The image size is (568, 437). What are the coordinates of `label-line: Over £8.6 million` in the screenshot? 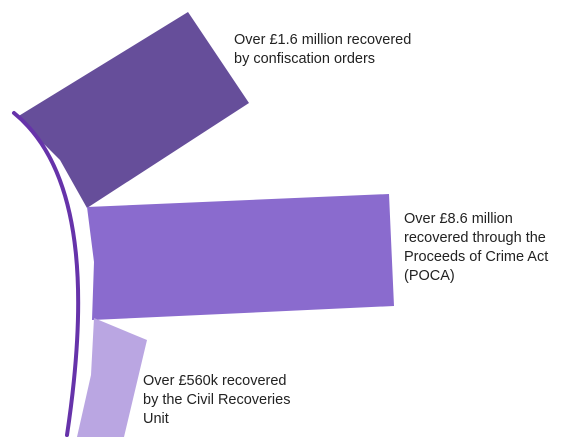 It's located at (458, 219).